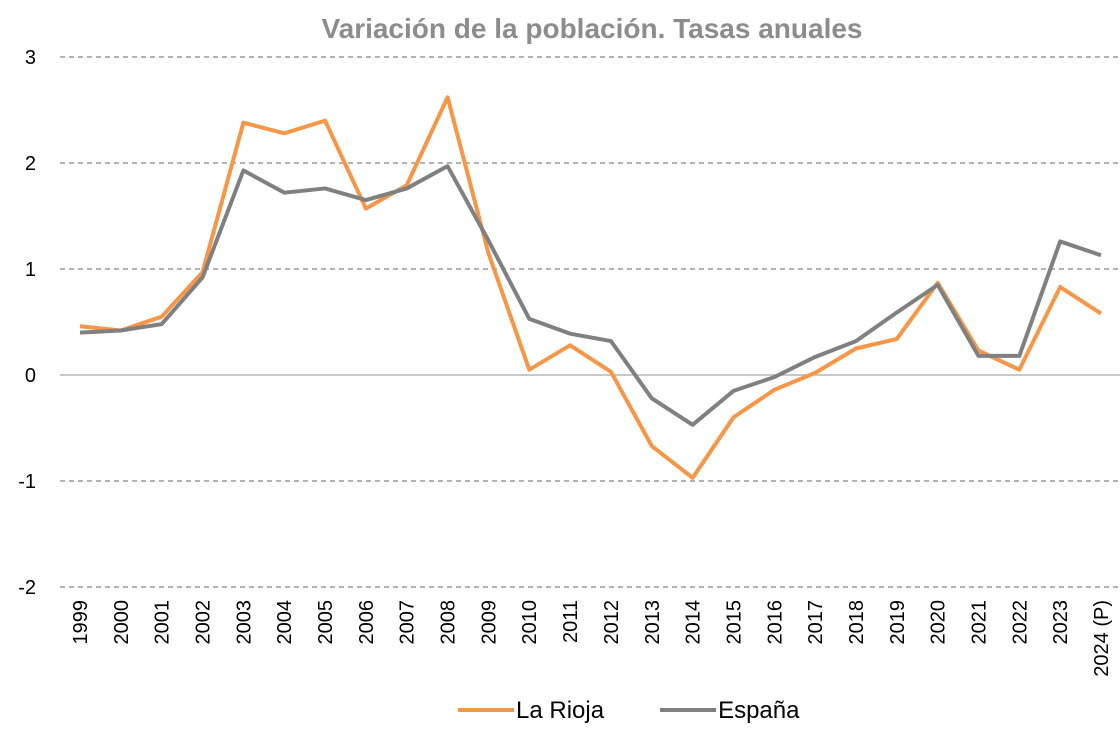 The image size is (1120, 731). I want to click on x-tick-label: 2018, so click(857, 622).